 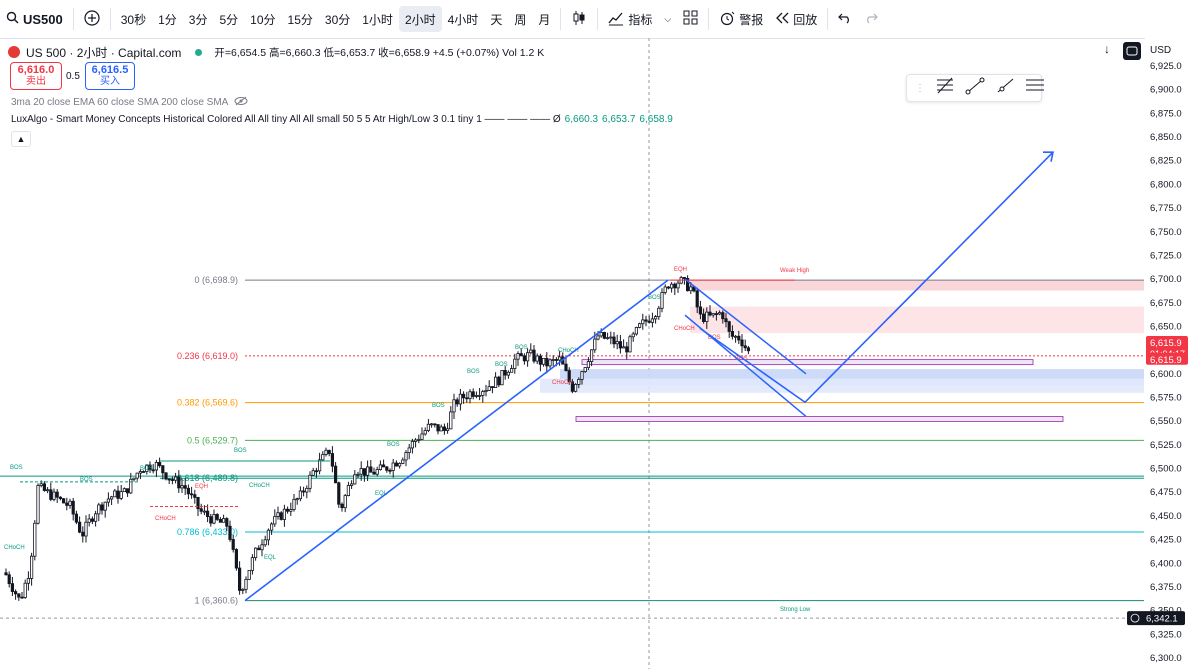 What do you see at coordinates (300, 19) in the screenshot?
I see `timeframe-15m: 15分` at bounding box center [300, 19].